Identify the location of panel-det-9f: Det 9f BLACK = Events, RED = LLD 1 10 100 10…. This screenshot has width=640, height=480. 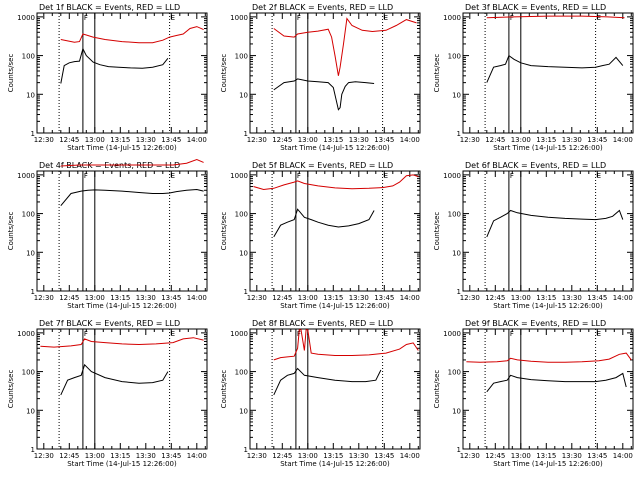
(533, 393).